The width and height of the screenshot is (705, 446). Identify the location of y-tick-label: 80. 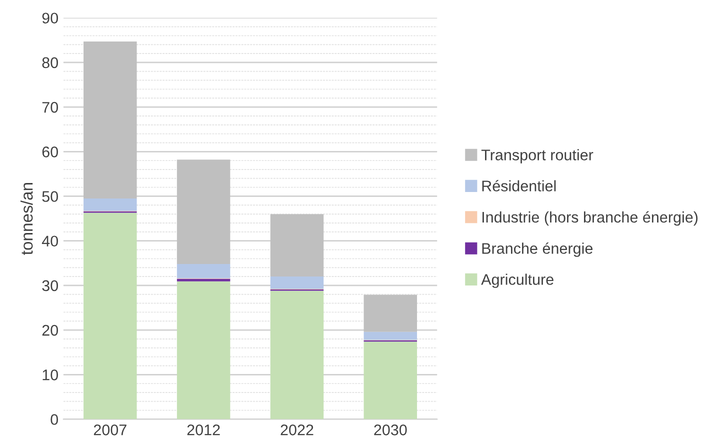
(50, 62).